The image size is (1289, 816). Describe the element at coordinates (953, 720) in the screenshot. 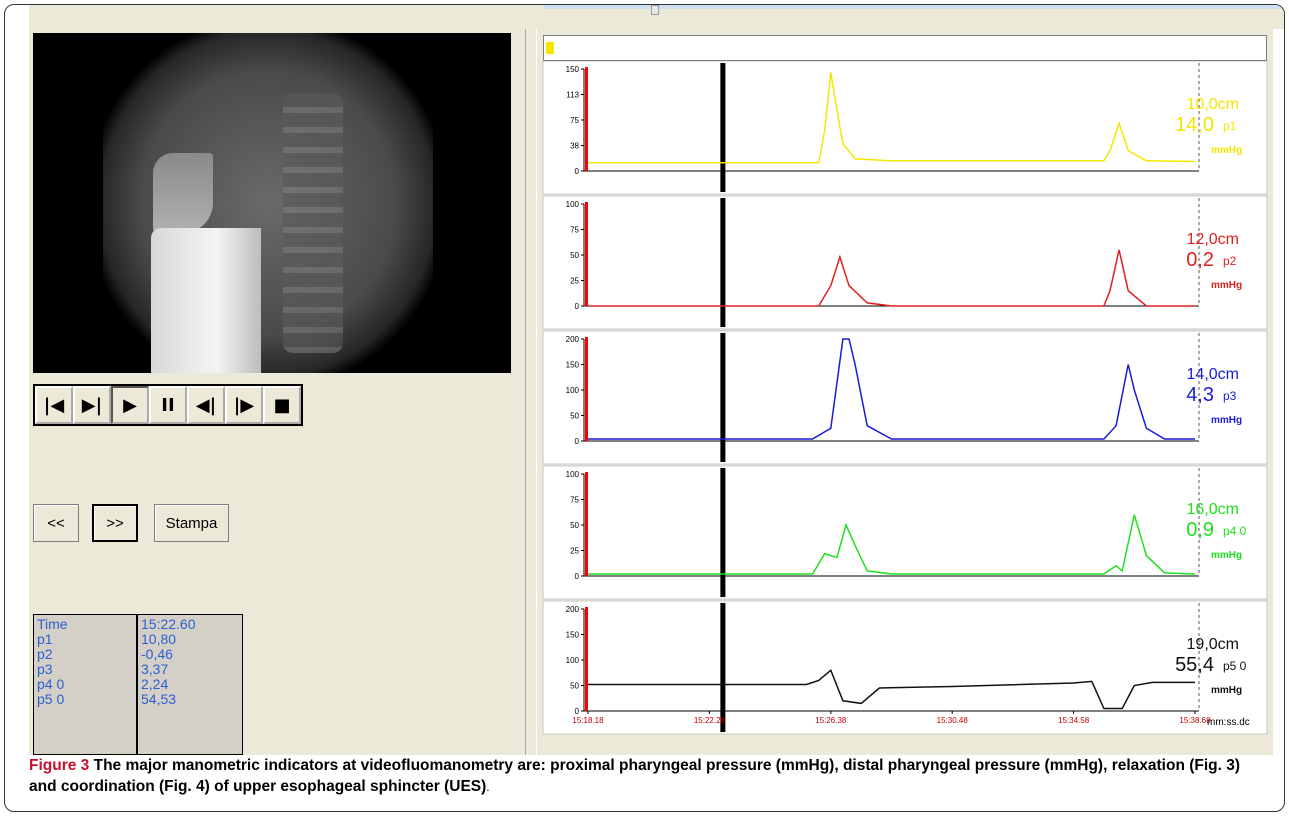

I see `x-tick-label: 15:30.48` at that location.